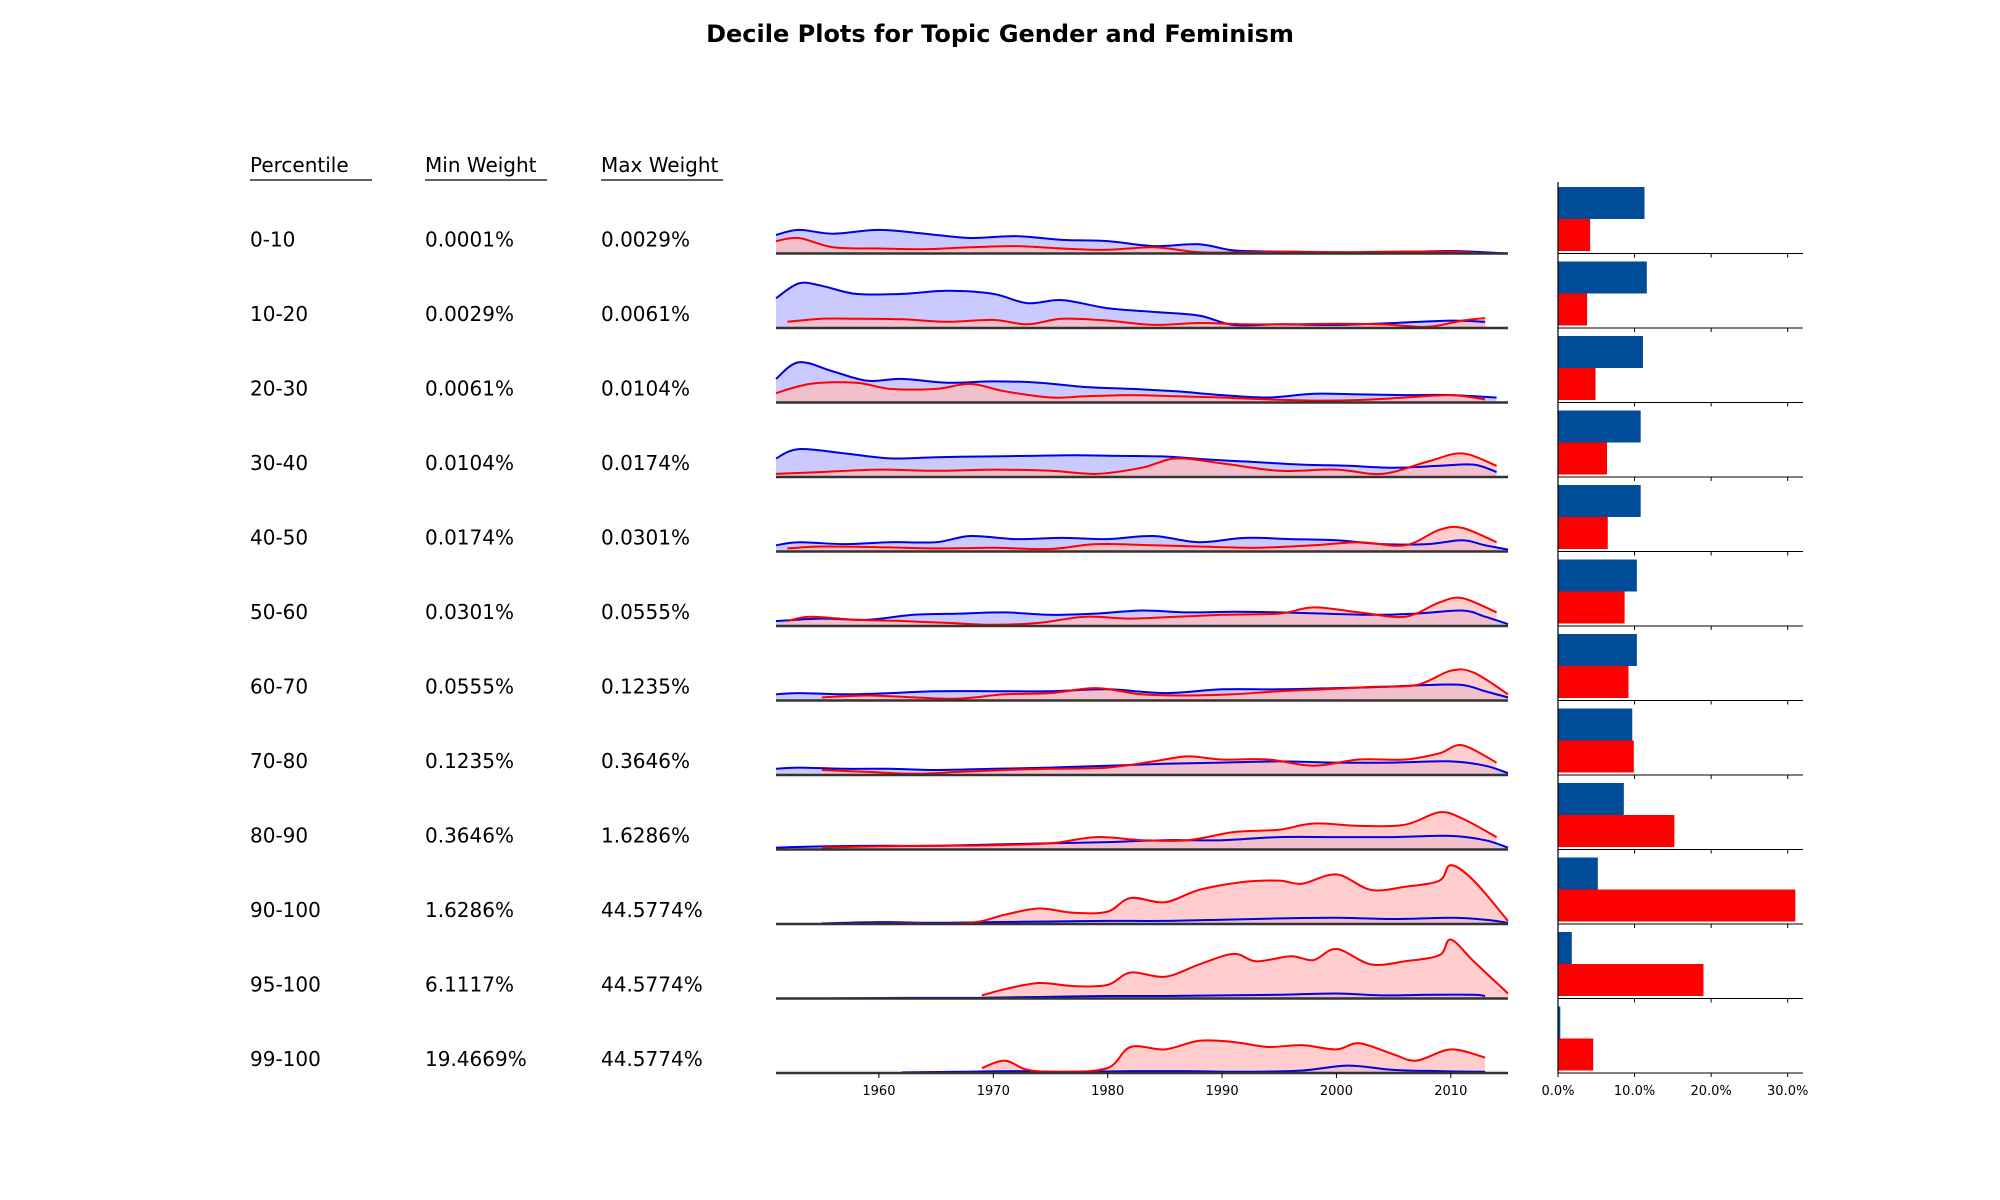 Image resolution: width=2000 pixels, height=1200 pixels. I want to click on table-header: Percentile Min Weight Max Weight, so click(486, 167).